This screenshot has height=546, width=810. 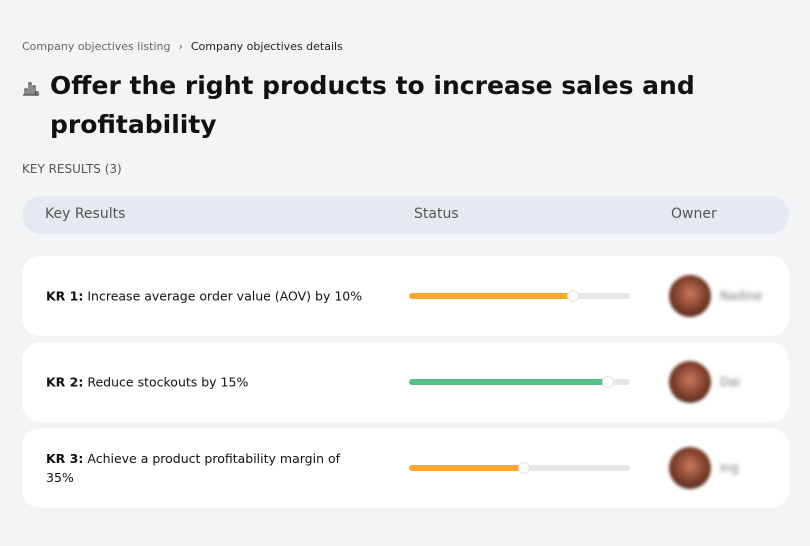 What do you see at coordinates (65, 458) in the screenshot?
I see `key-result-label: KR 3:` at bounding box center [65, 458].